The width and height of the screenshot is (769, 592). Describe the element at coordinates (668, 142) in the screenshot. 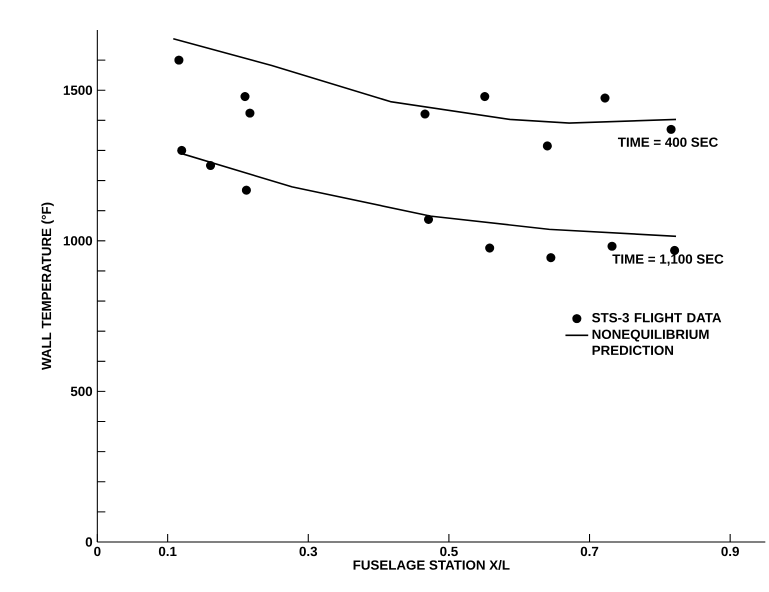

I see `annotation: TIME = 400 SEC` at that location.